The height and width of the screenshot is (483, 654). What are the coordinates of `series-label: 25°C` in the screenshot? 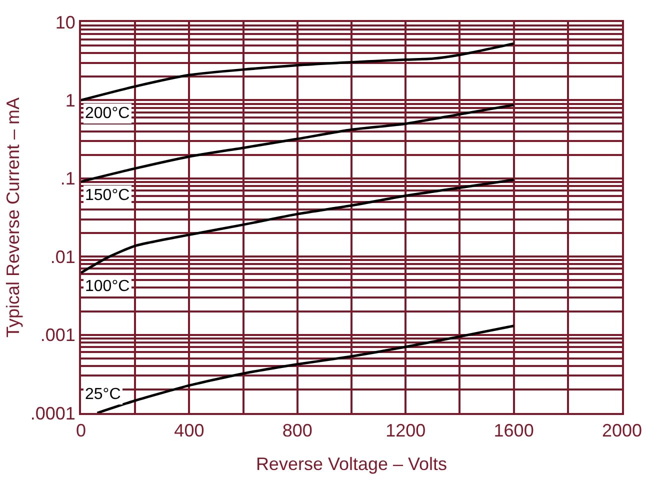 It's located at (103, 394).